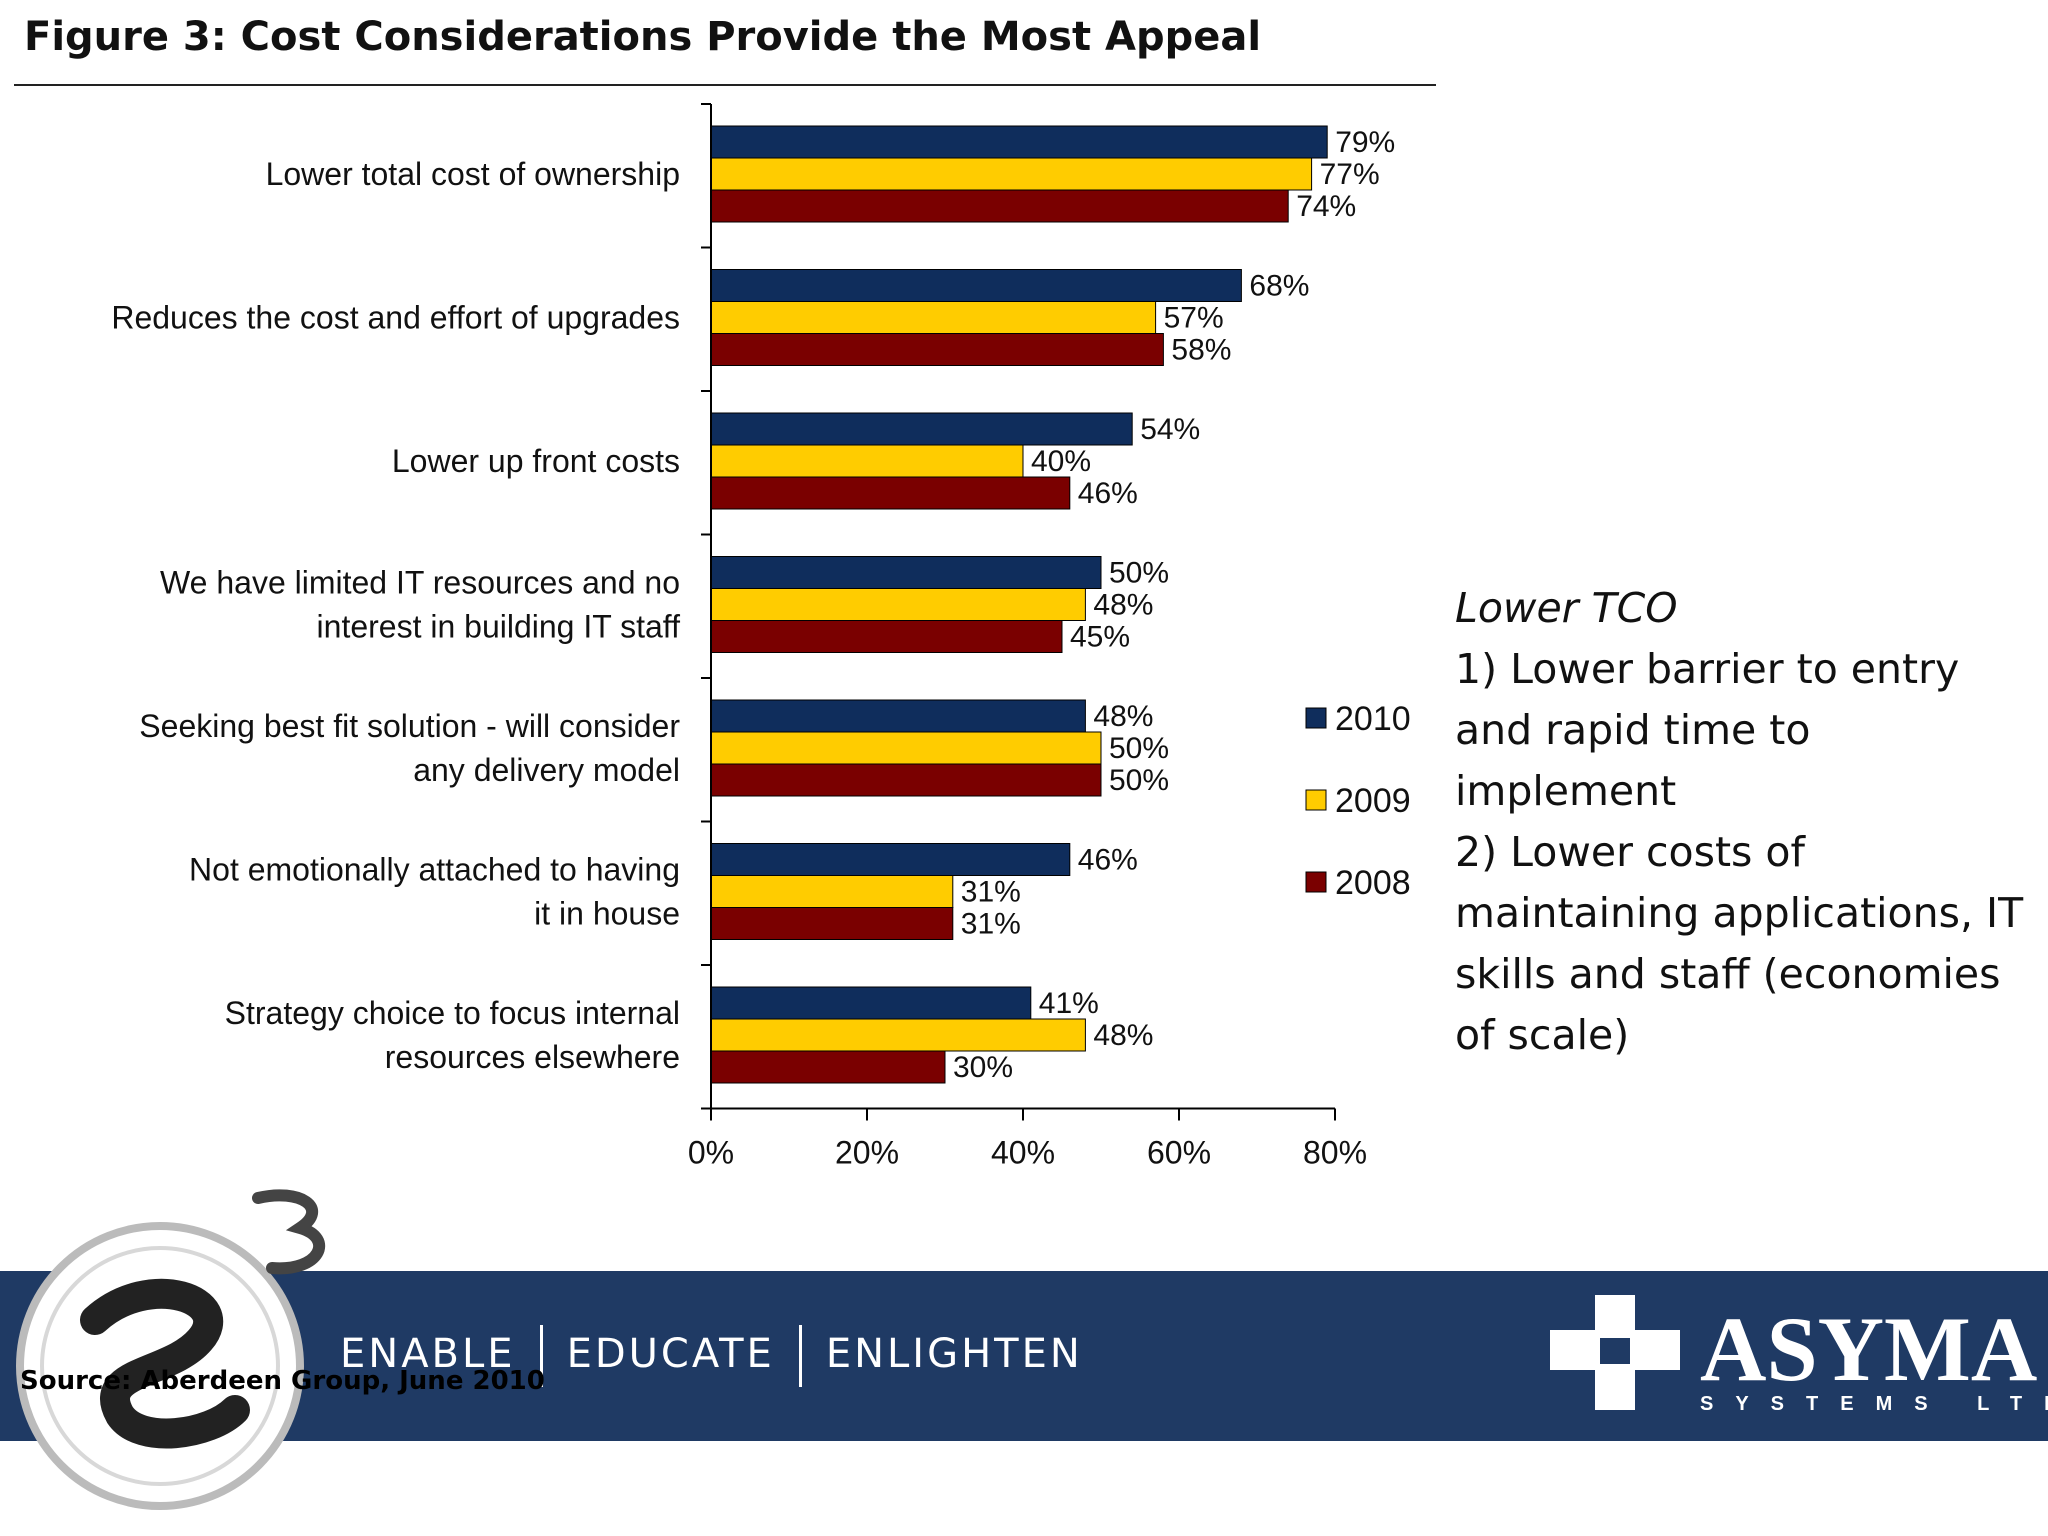 This screenshot has height=1536, width=2048. I want to click on value-label-2009-2: 40%, so click(1061, 461).